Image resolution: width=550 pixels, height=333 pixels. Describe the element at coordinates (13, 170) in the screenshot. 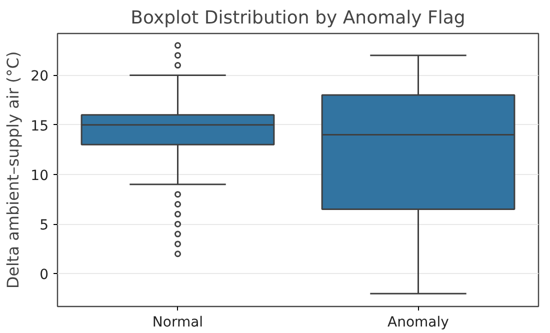

I see `y-axis-title: Delta ambient–supply air (°C)` at that location.